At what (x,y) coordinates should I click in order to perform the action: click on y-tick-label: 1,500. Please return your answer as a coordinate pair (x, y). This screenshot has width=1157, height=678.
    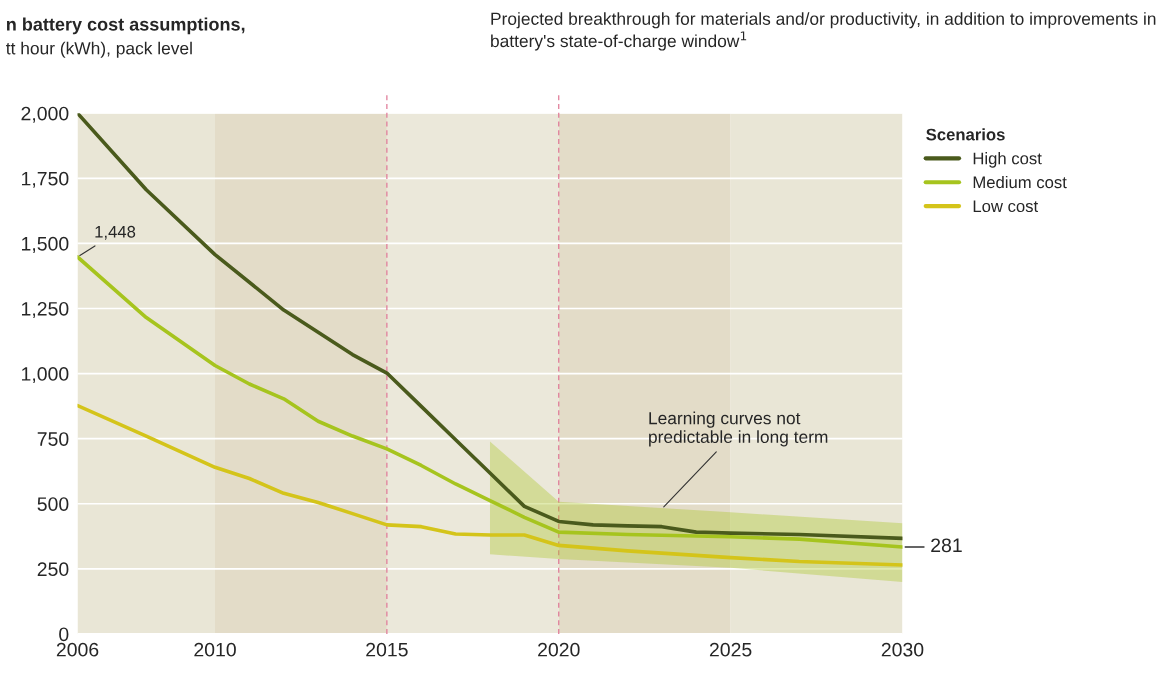
    Looking at the image, I should click on (45, 244).